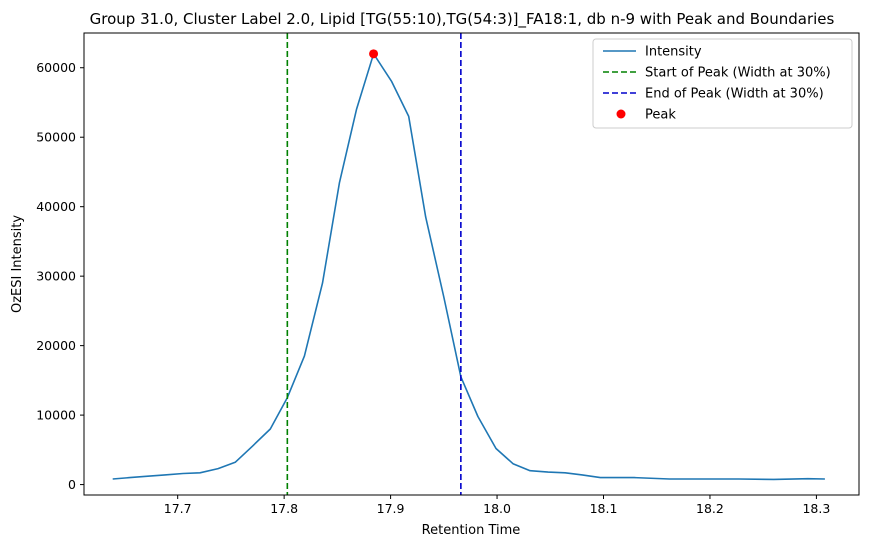 The width and height of the screenshot is (892, 547). What do you see at coordinates (621, 114) in the screenshot?
I see `legend-handle-peak` at bounding box center [621, 114].